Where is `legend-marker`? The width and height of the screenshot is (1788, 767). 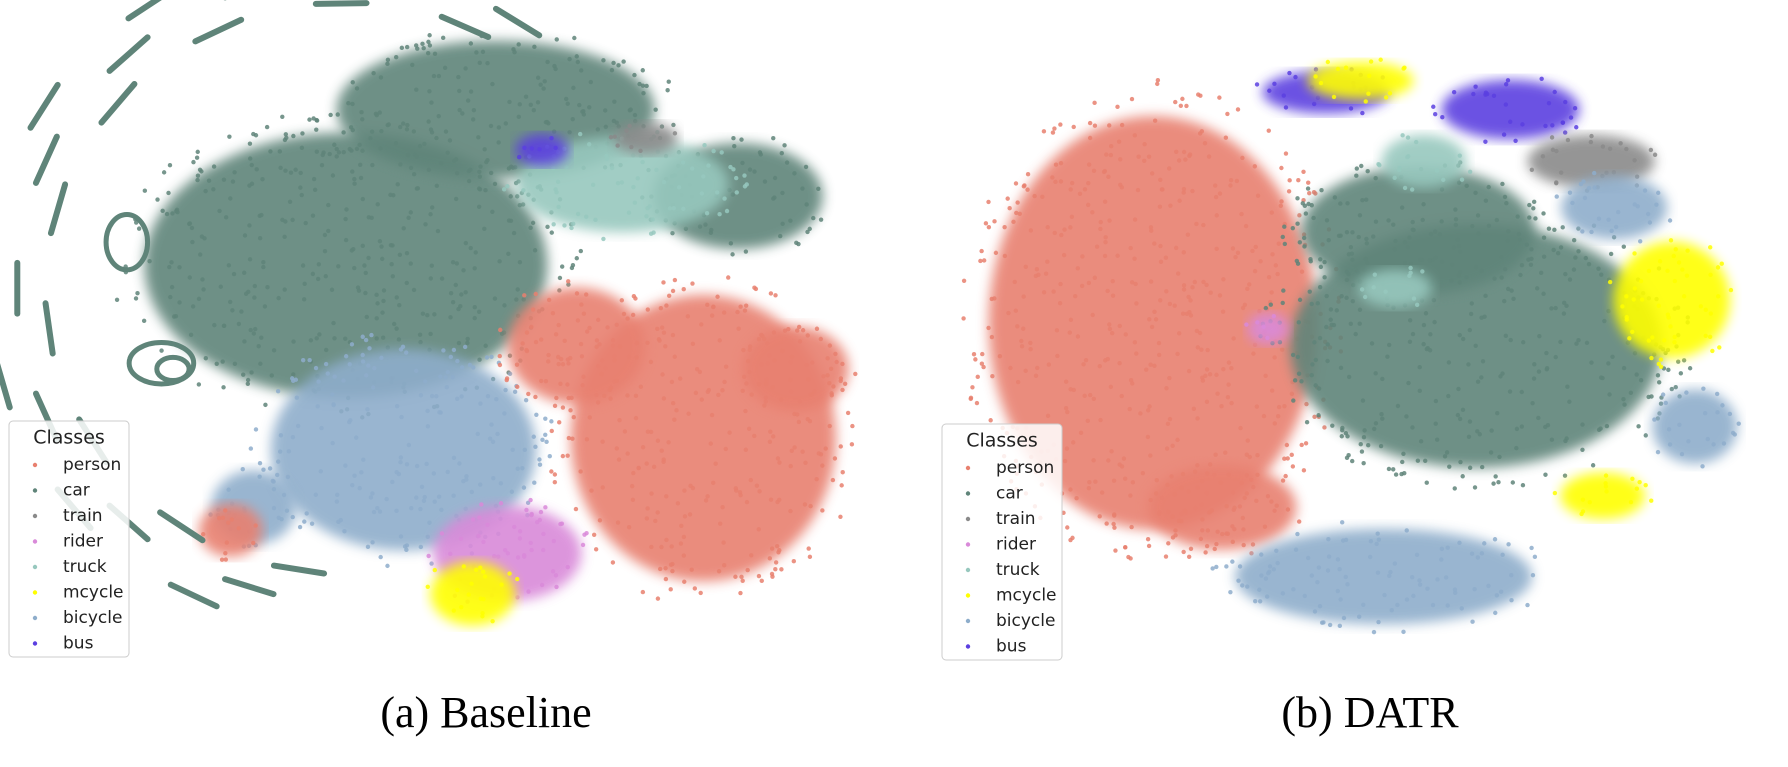
legend-marker is located at coordinates (35, 567).